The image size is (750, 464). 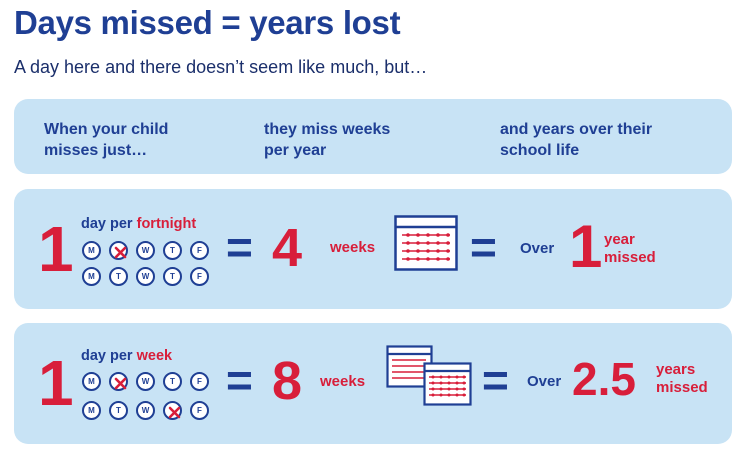 What do you see at coordinates (127, 356) in the screenshot?
I see `frequency-label: day per week` at bounding box center [127, 356].